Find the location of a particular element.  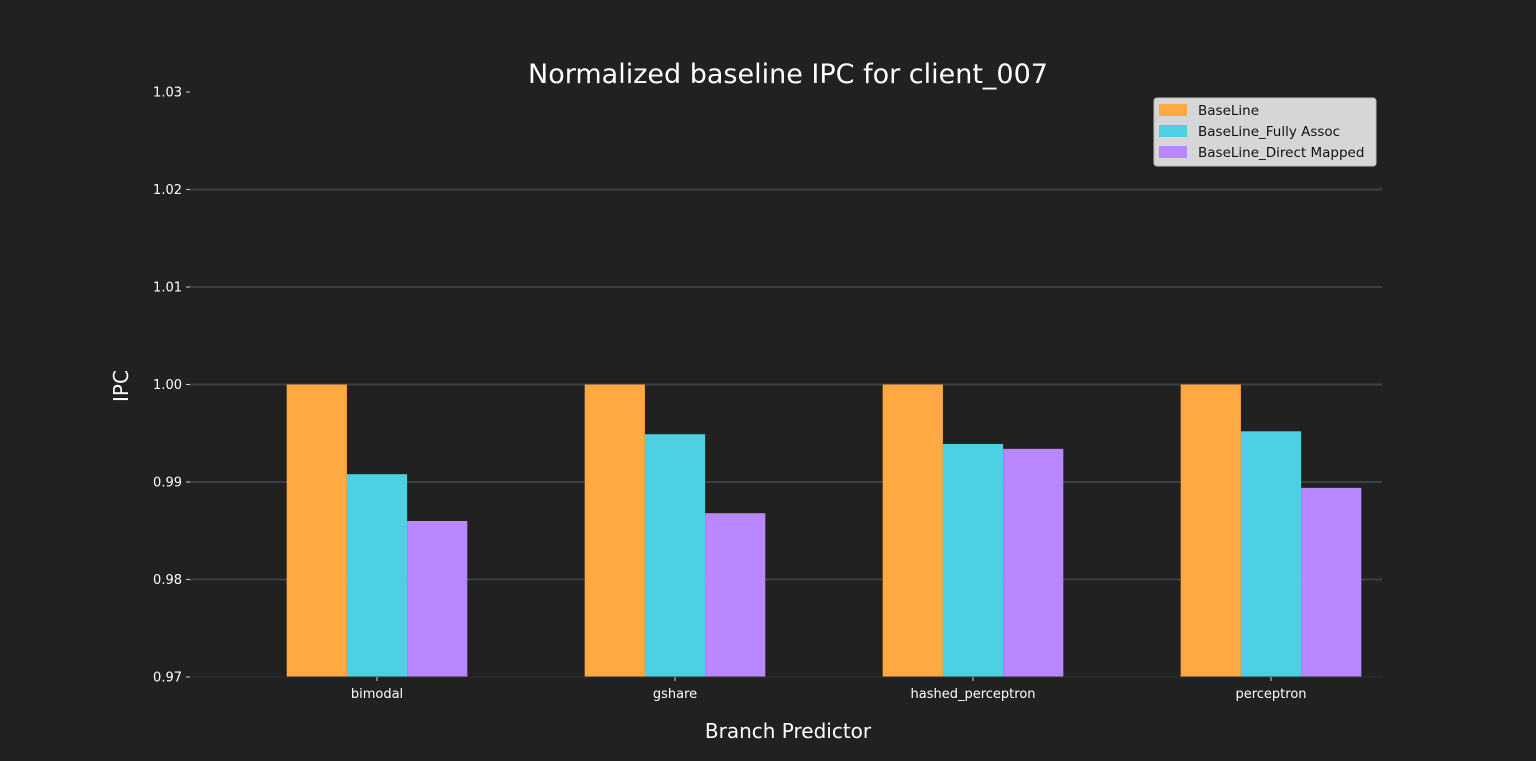

y-tick-label: 1.02 is located at coordinates (167, 190).